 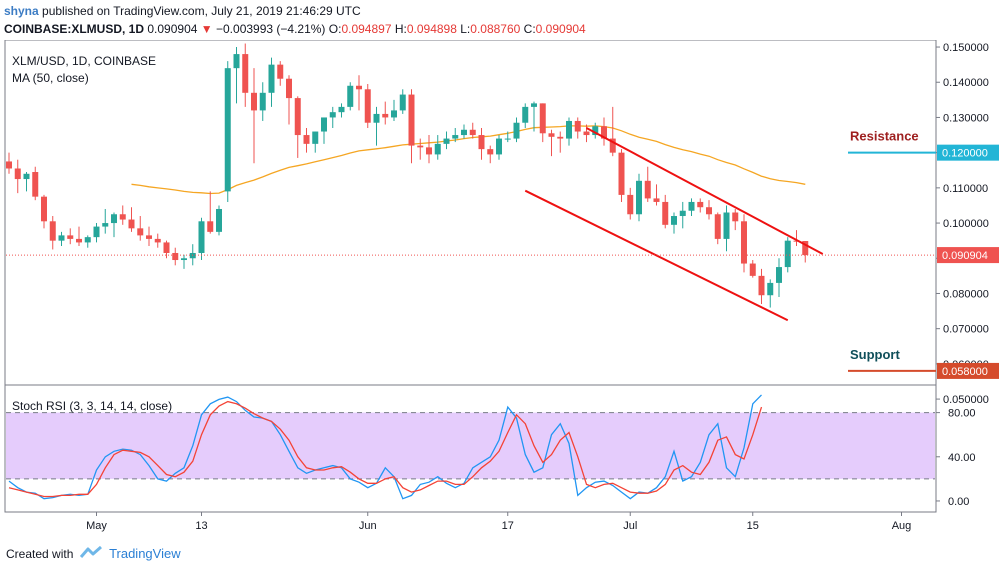 I want to click on channel-upper-line, so click(x=705, y=191).